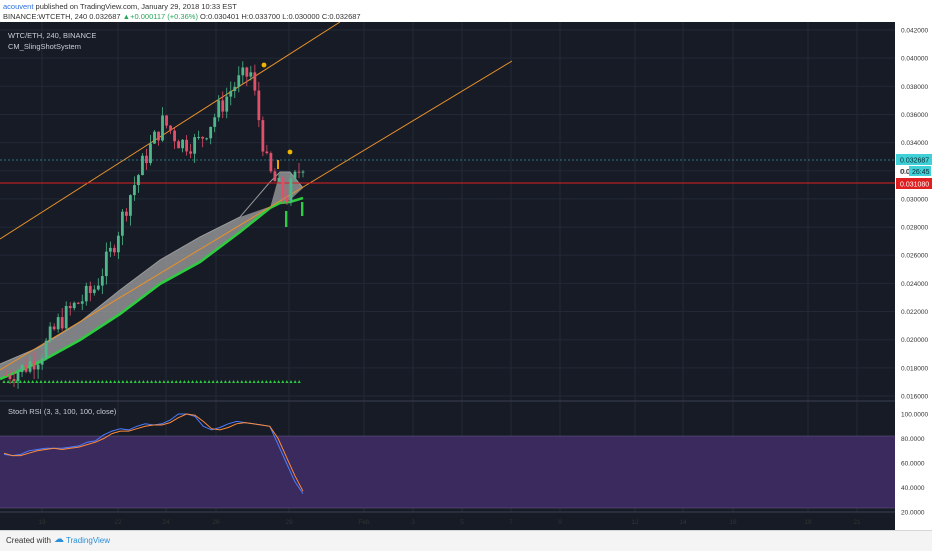 Image resolution: width=932 pixels, height=551 pixels. I want to click on rsi-axis: 100.0000 80.0000 60.0000 40.0000 20.0000, so click(914, 464).